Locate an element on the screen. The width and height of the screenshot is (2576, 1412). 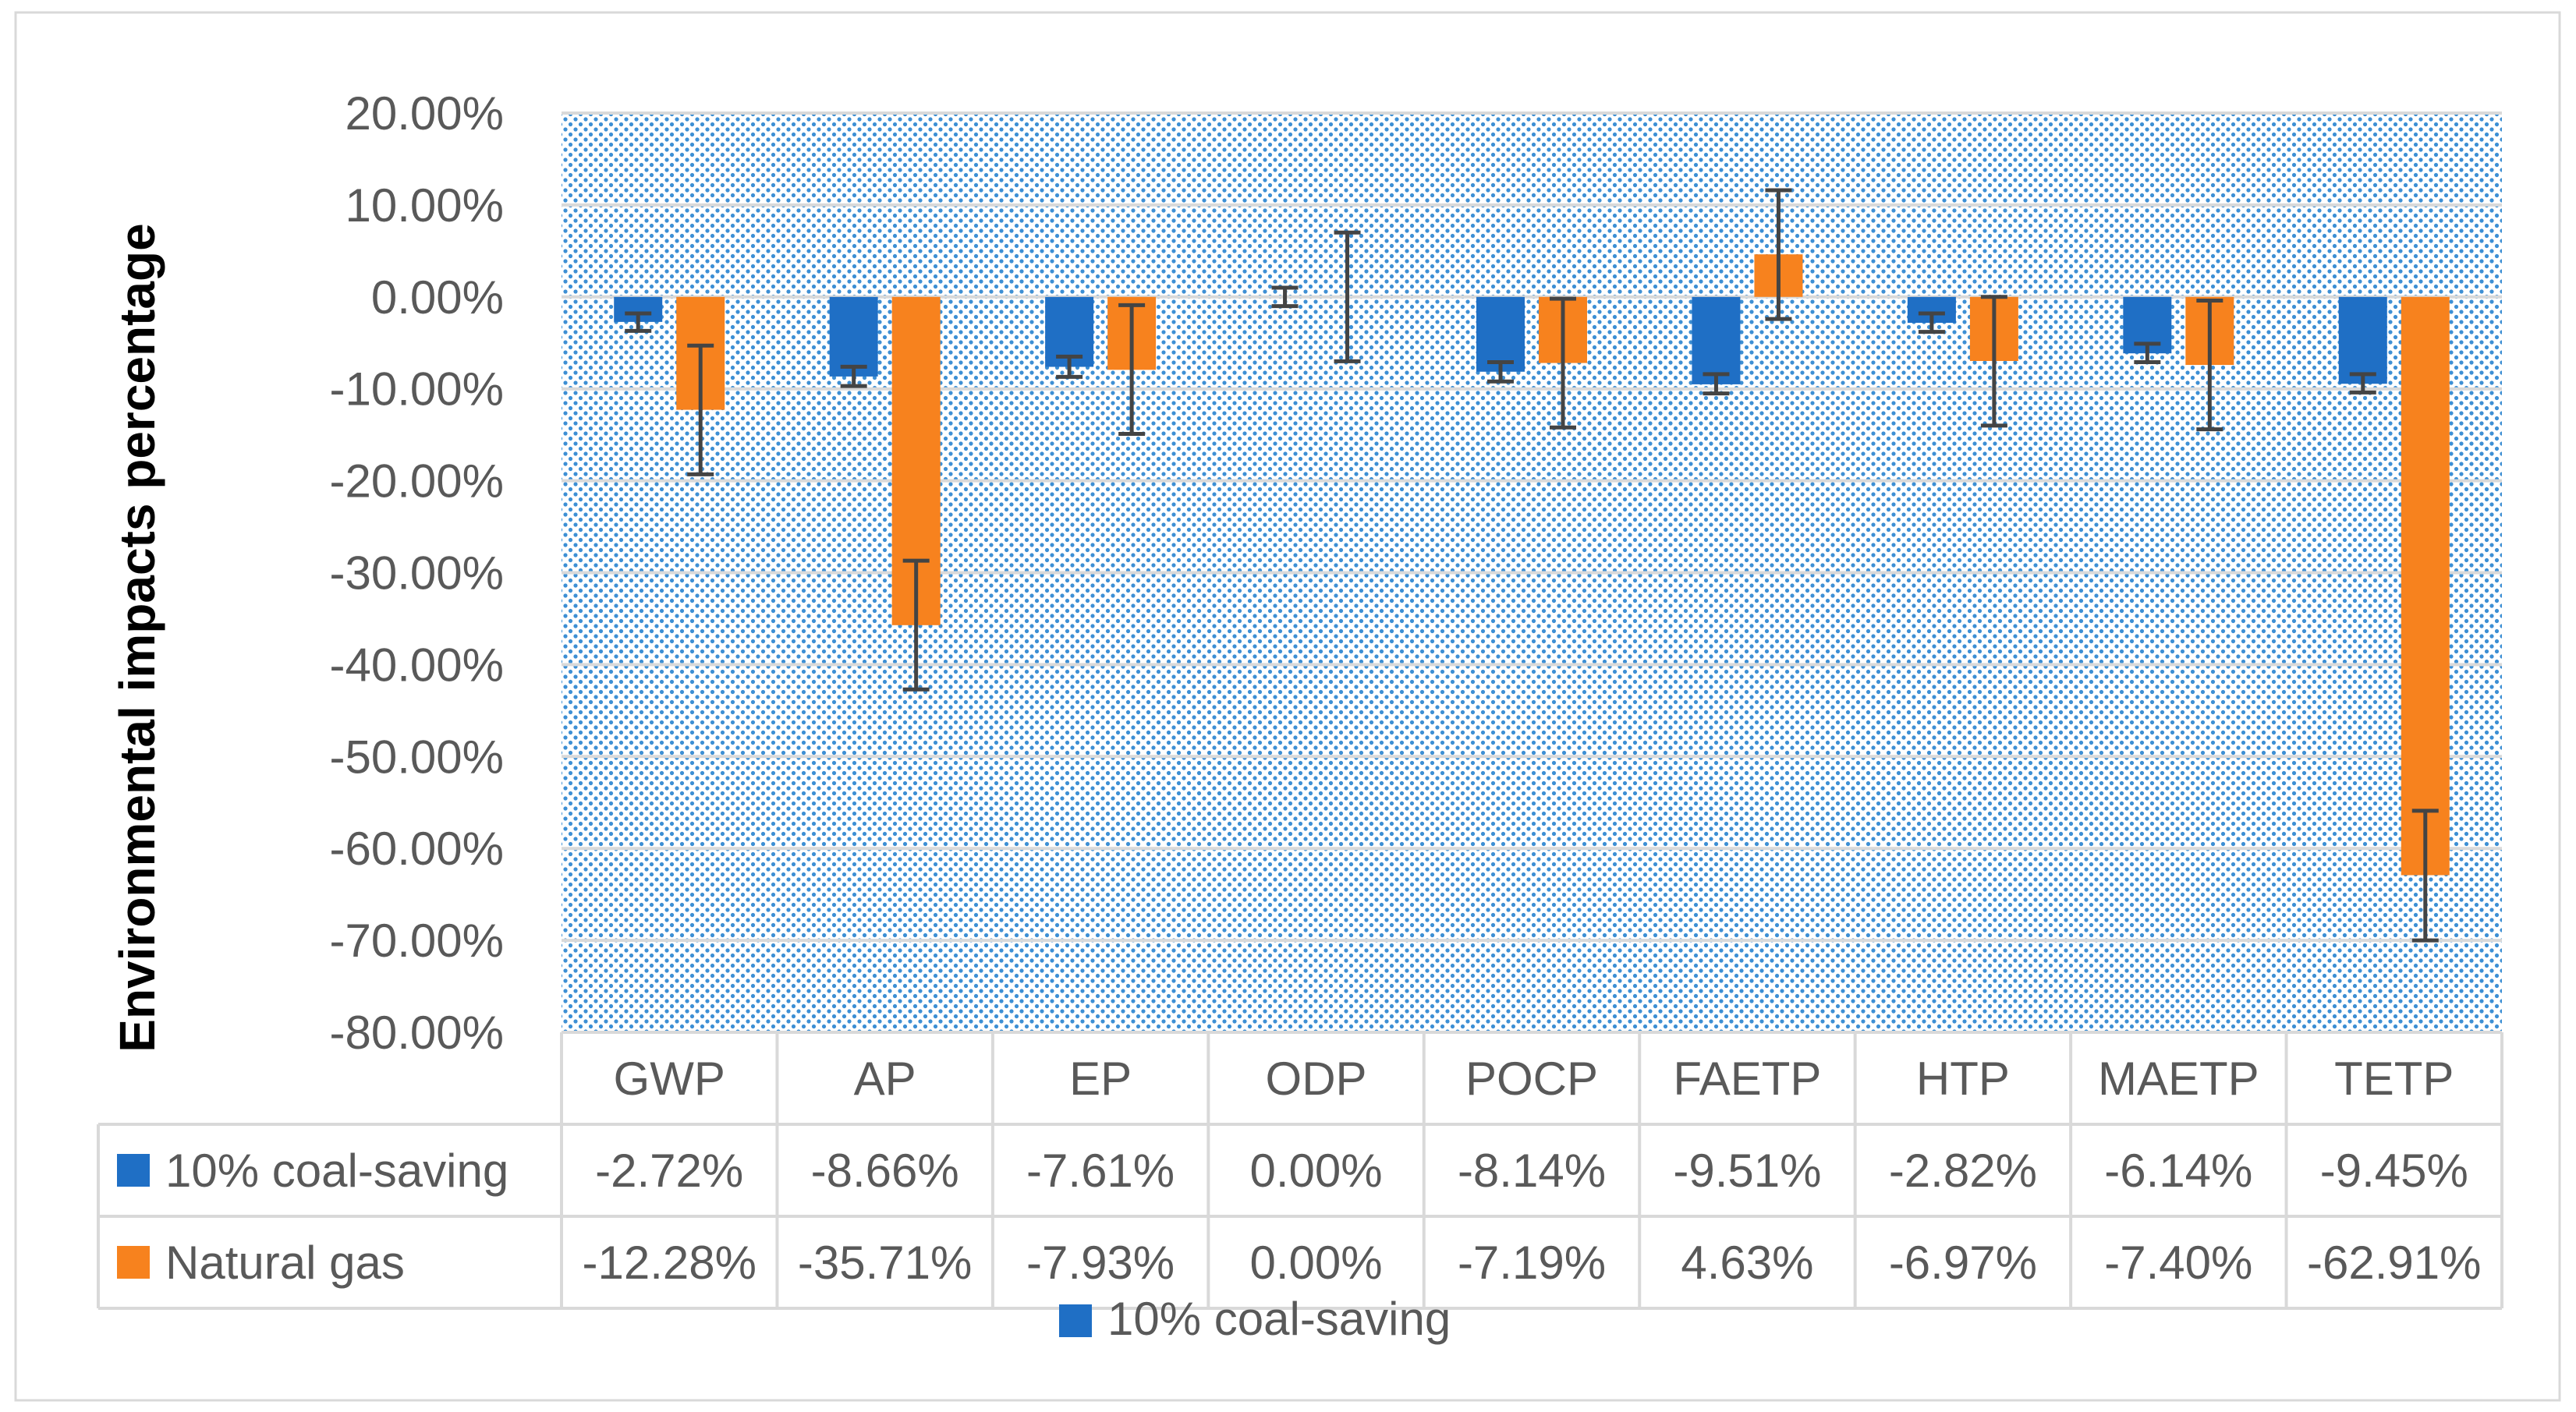
x-tick-label: EP is located at coordinates (1100, 1079).